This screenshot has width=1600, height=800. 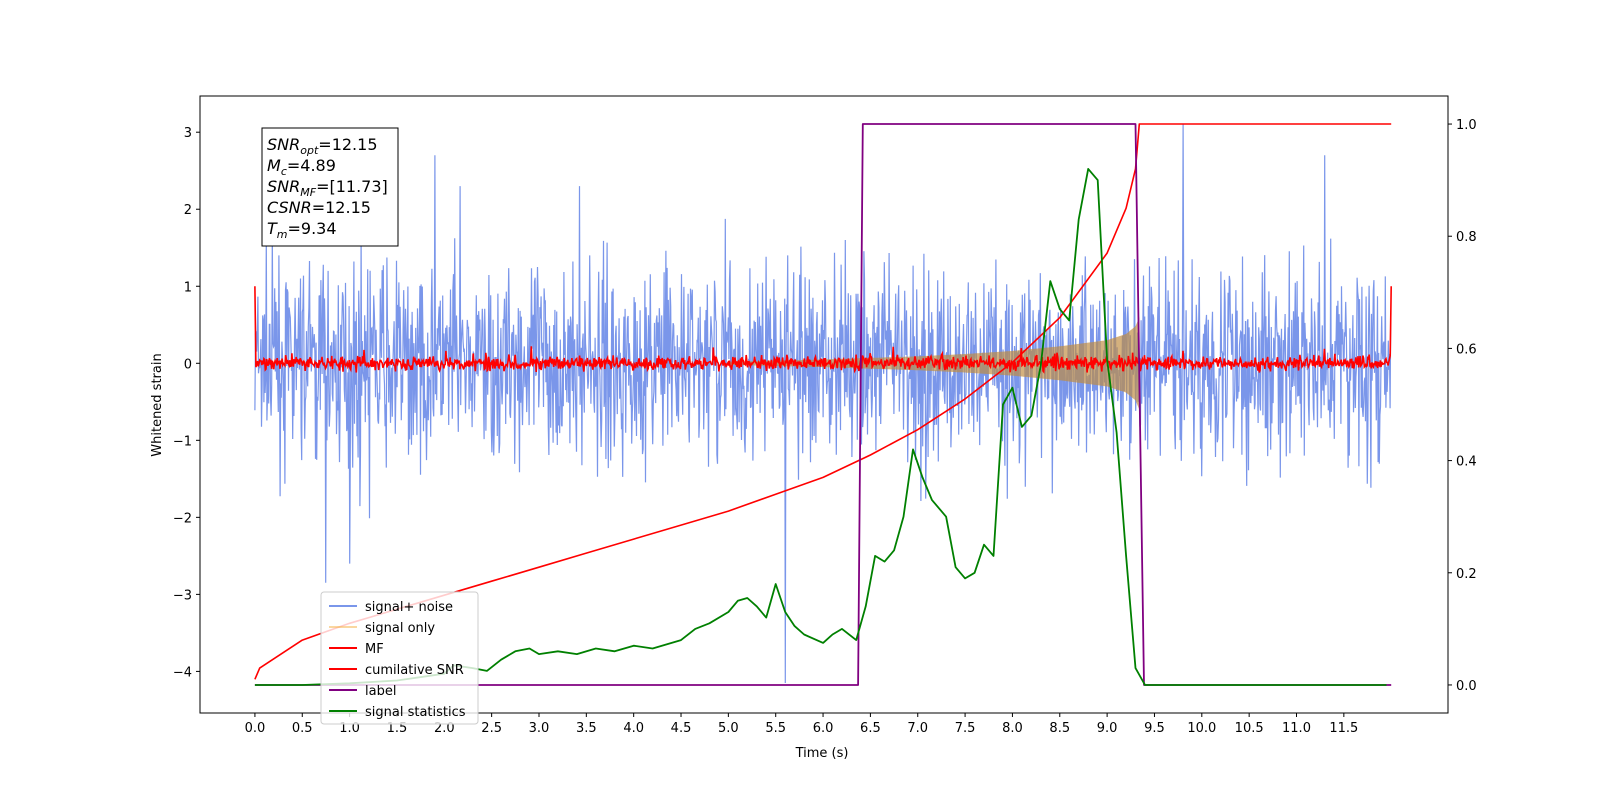 What do you see at coordinates (415, 712) in the screenshot?
I see `legend-entry: signal statistics` at bounding box center [415, 712].